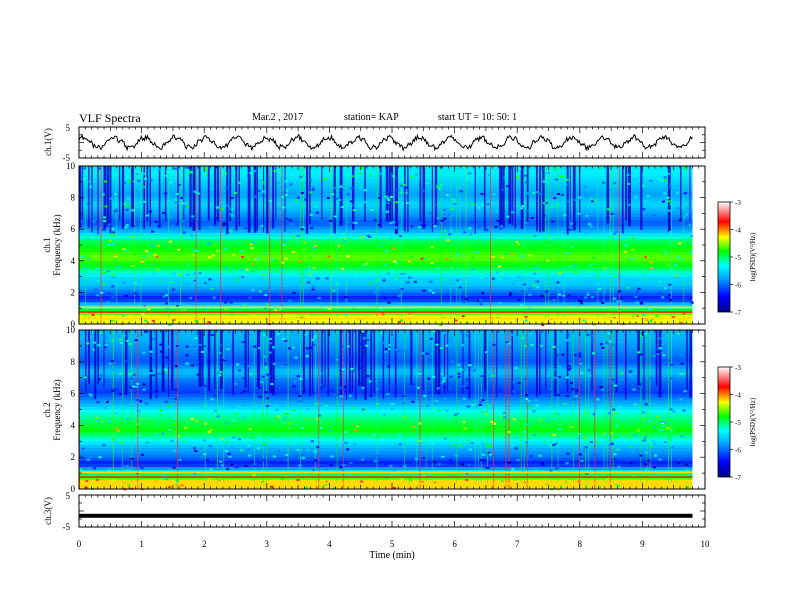 Image resolution: width=792 pixels, height=612 pixels. Describe the element at coordinates (73, 425) in the screenshot. I see `frequency-tick-label: 4` at that location.